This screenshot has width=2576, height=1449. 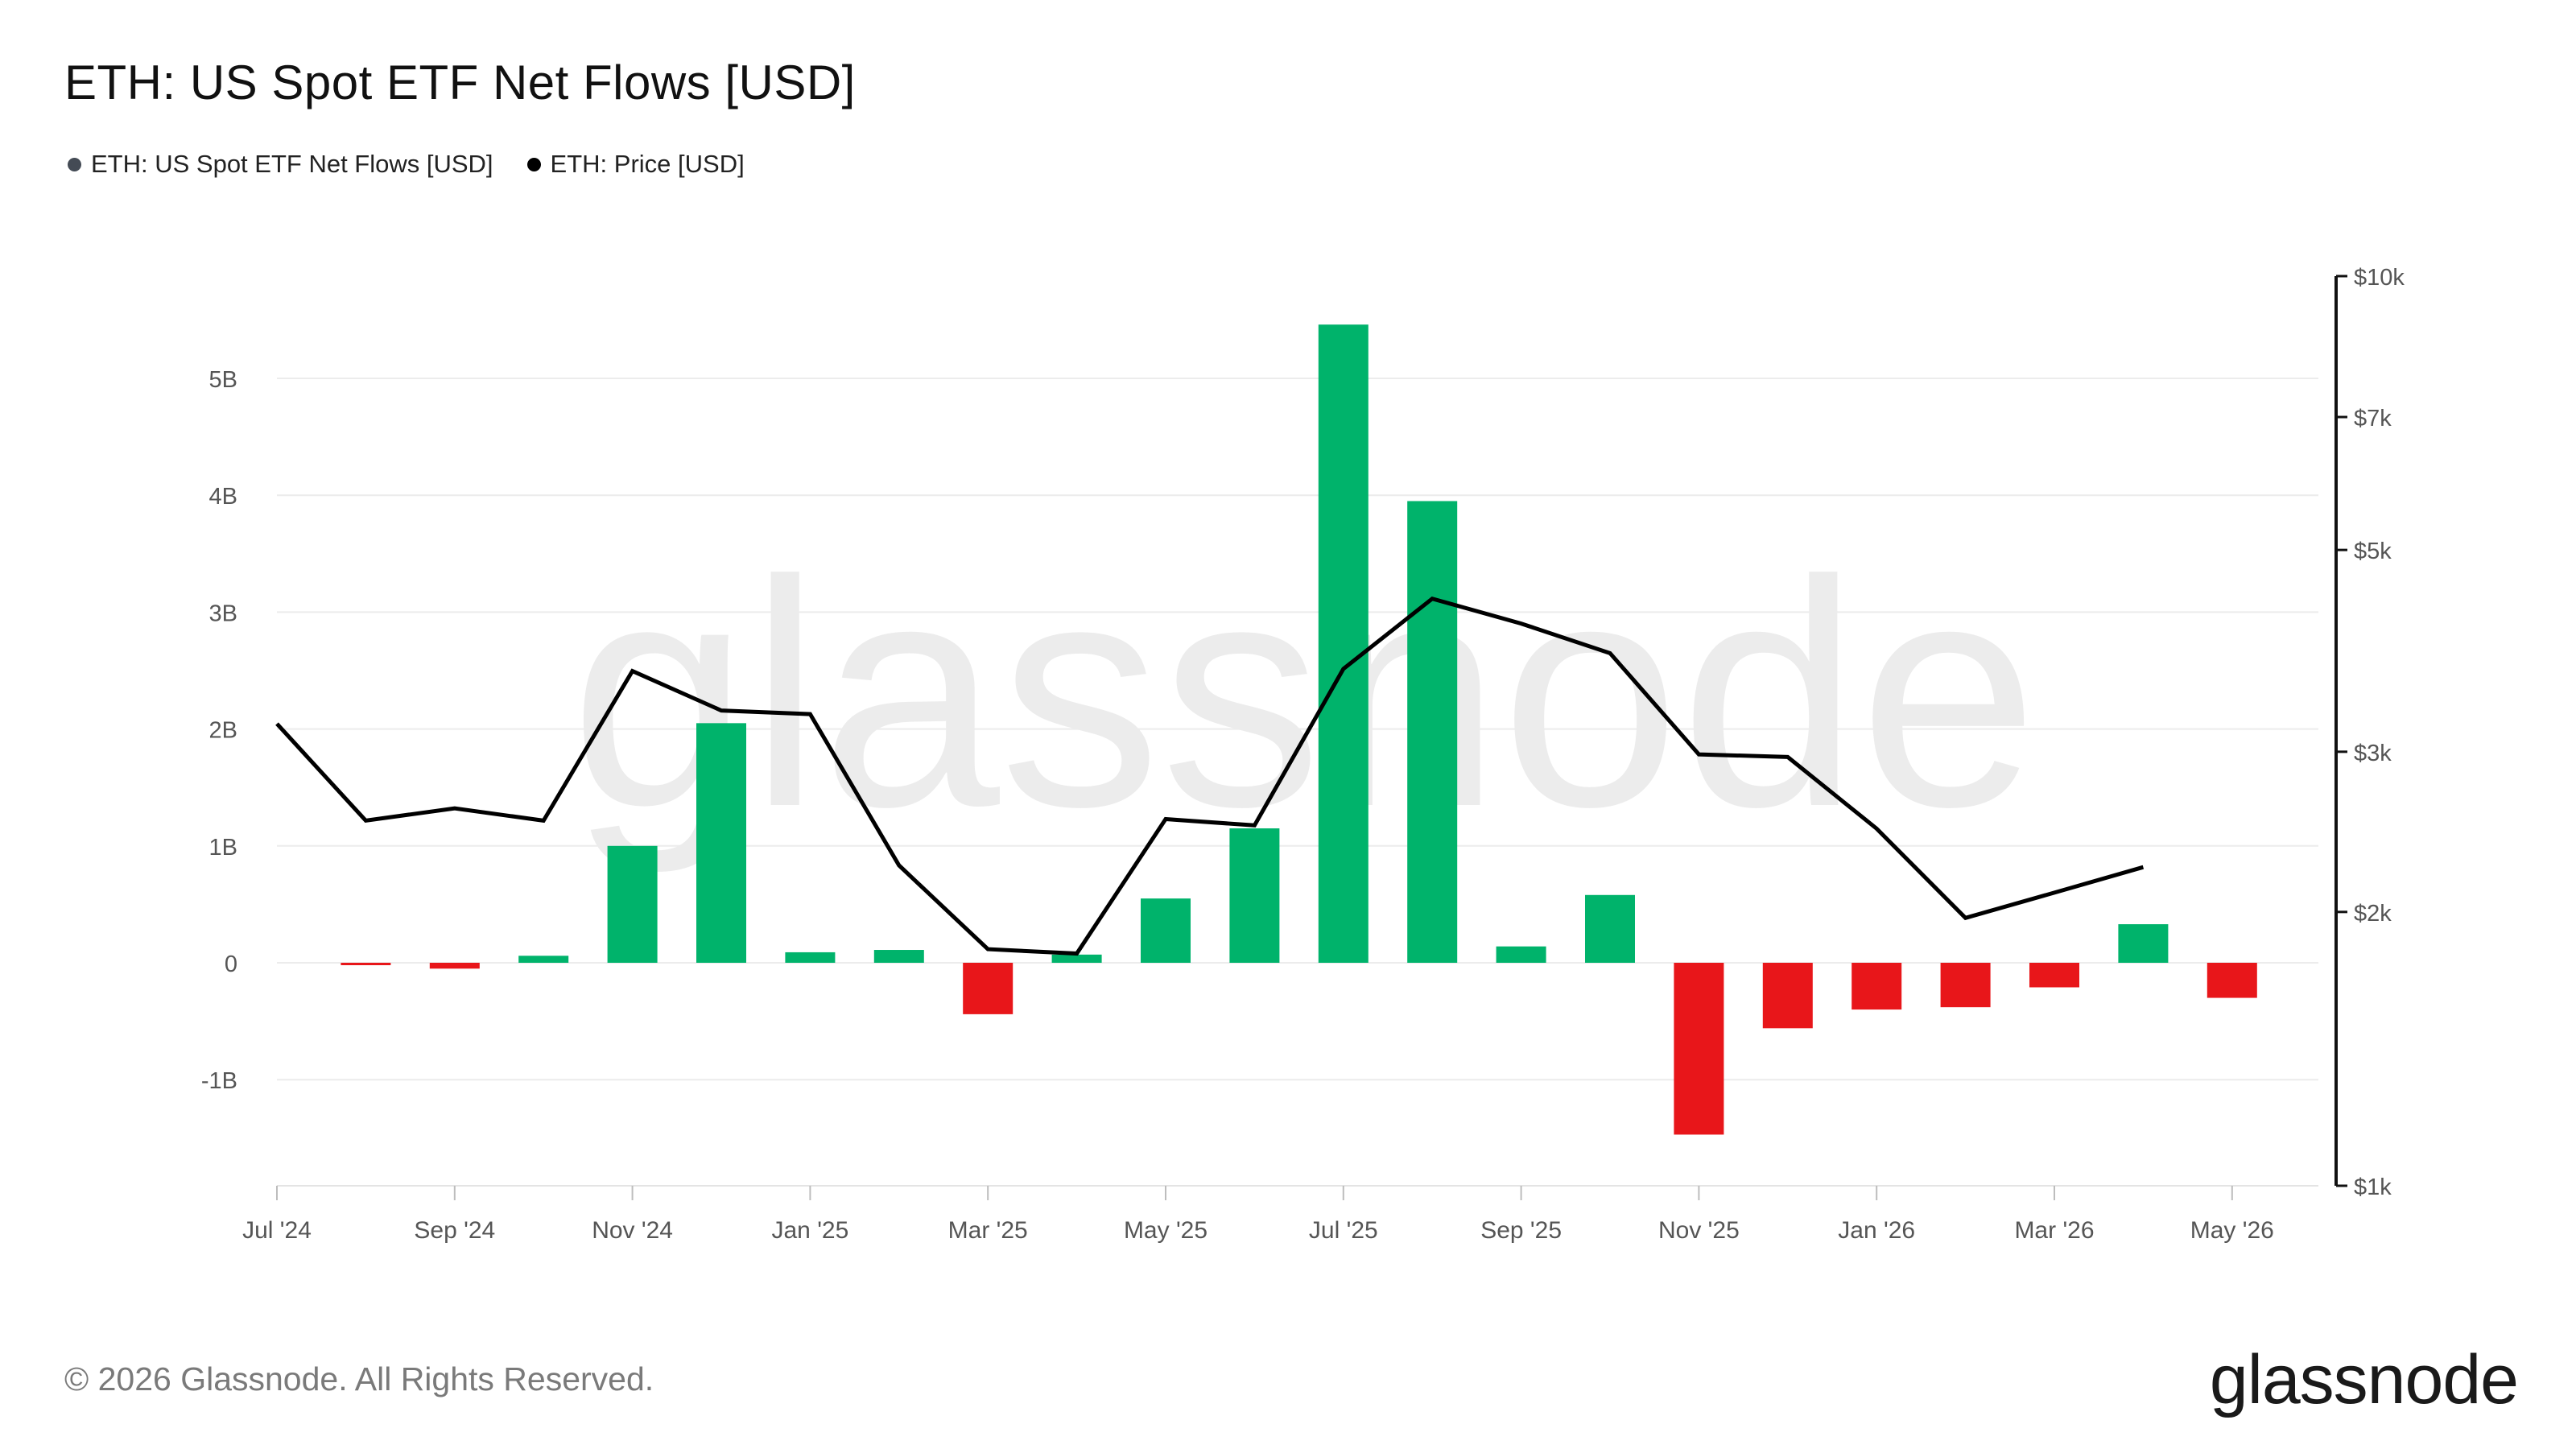 What do you see at coordinates (74, 164) in the screenshot?
I see `legend-dot-net-flows` at bounding box center [74, 164].